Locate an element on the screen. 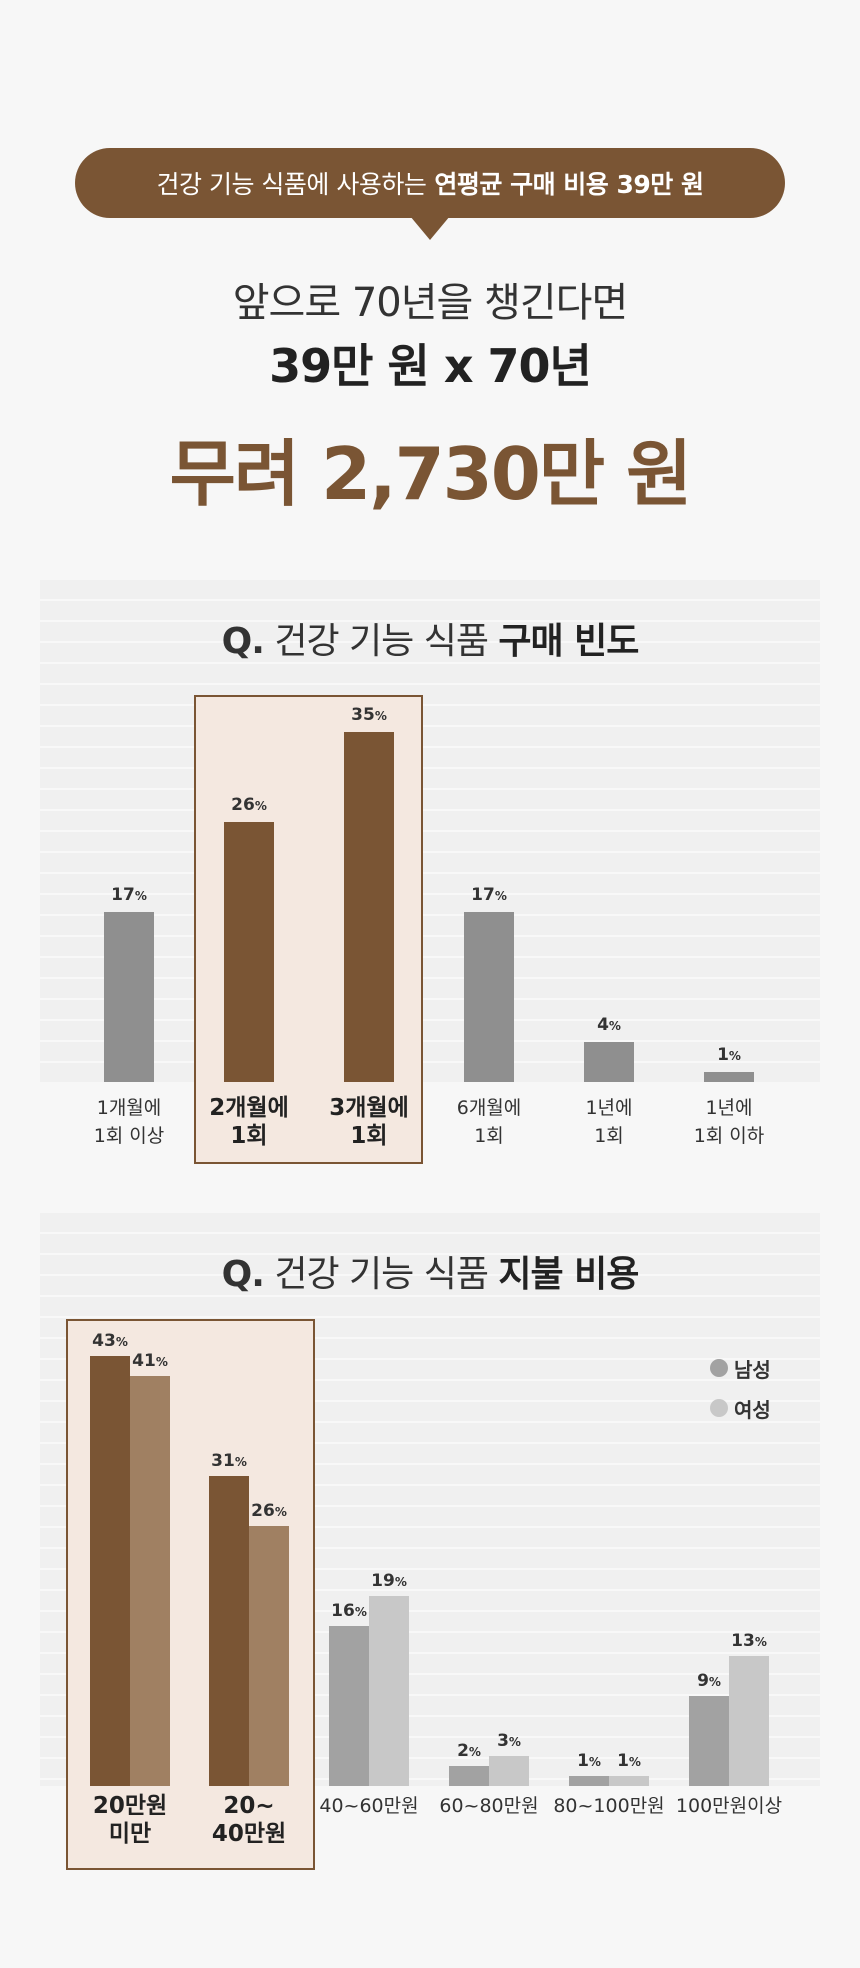 This screenshot has height=1968, width=860. spending-x-label: 80~100만원 is located at coordinates (609, 1806).